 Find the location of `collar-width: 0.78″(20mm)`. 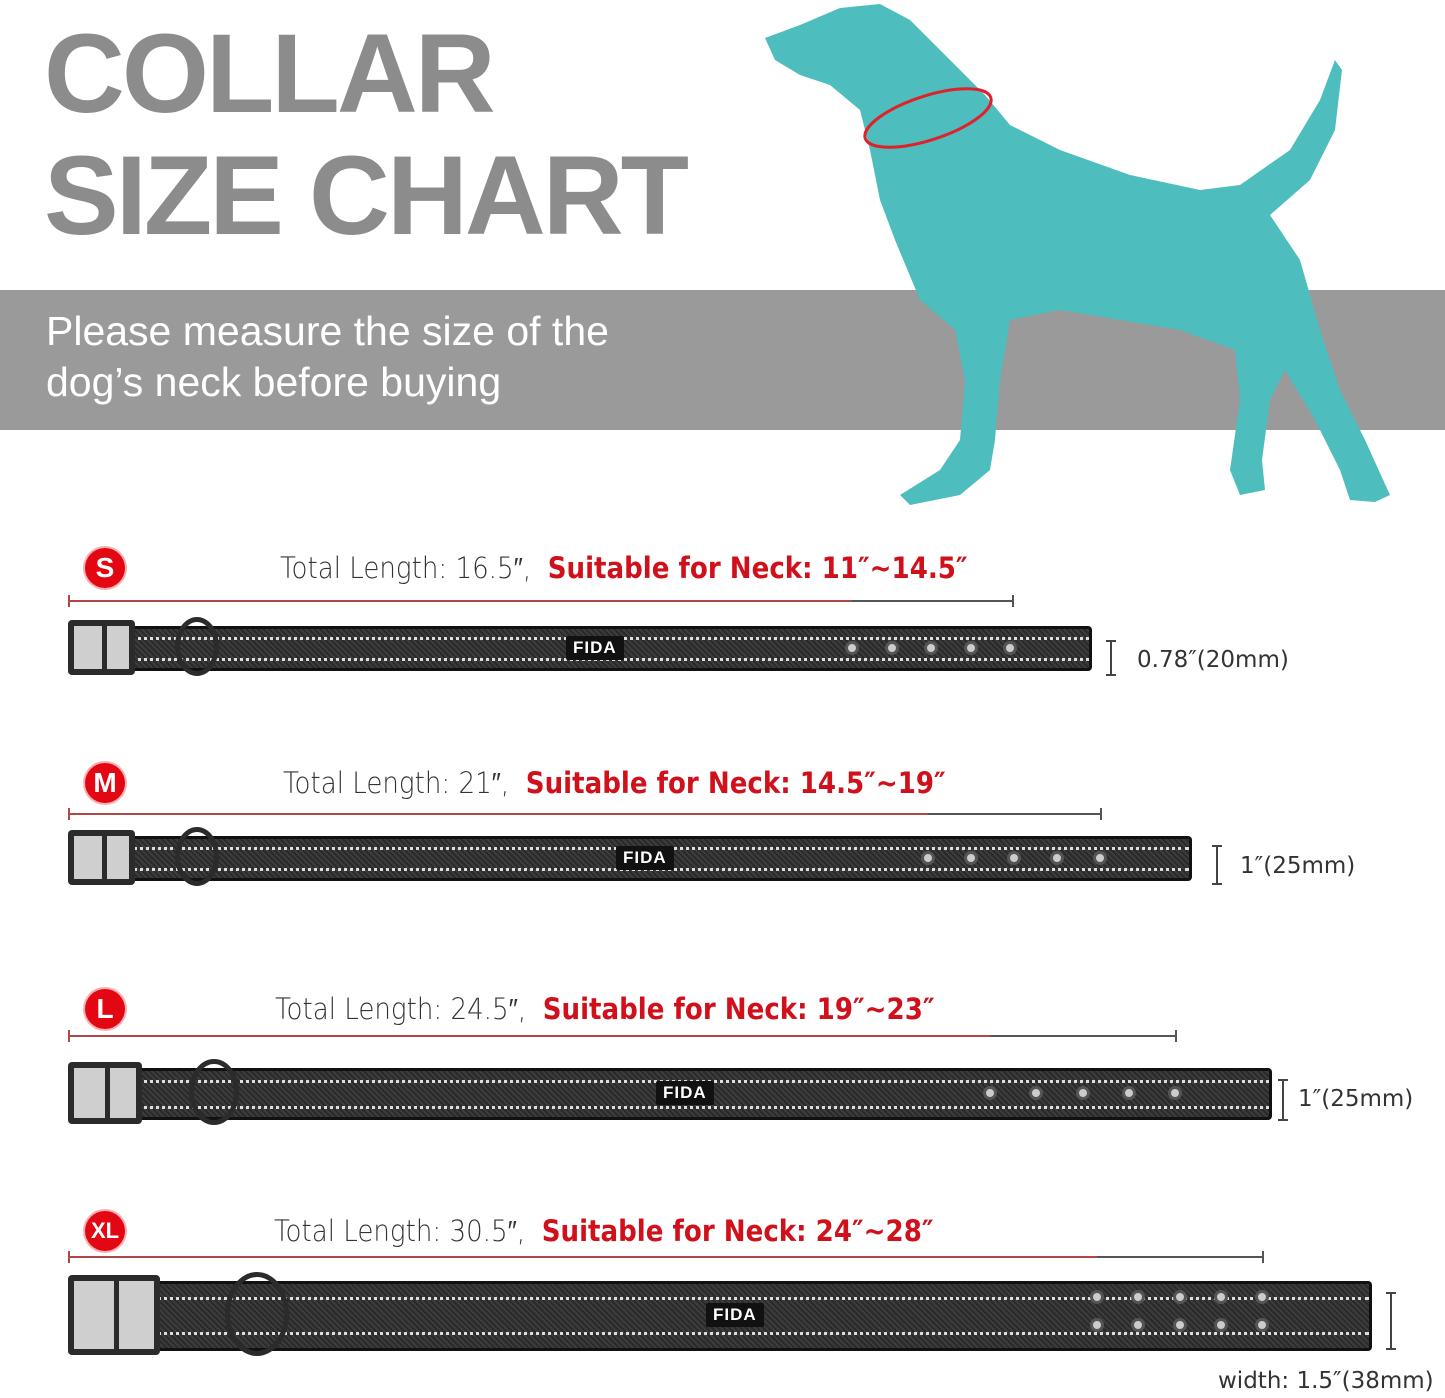

collar-width: 0.78″(20mm) is located at coordinates (1213, 660).